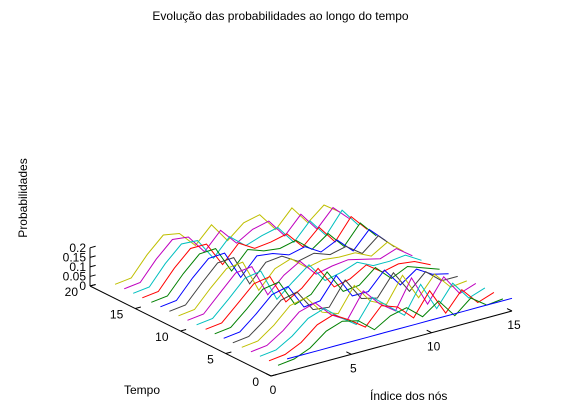  What do you see at coordinates (142, 390) in the screenshot?
I see `y-axis-label: Tempo` at bounding box center [142, 390].